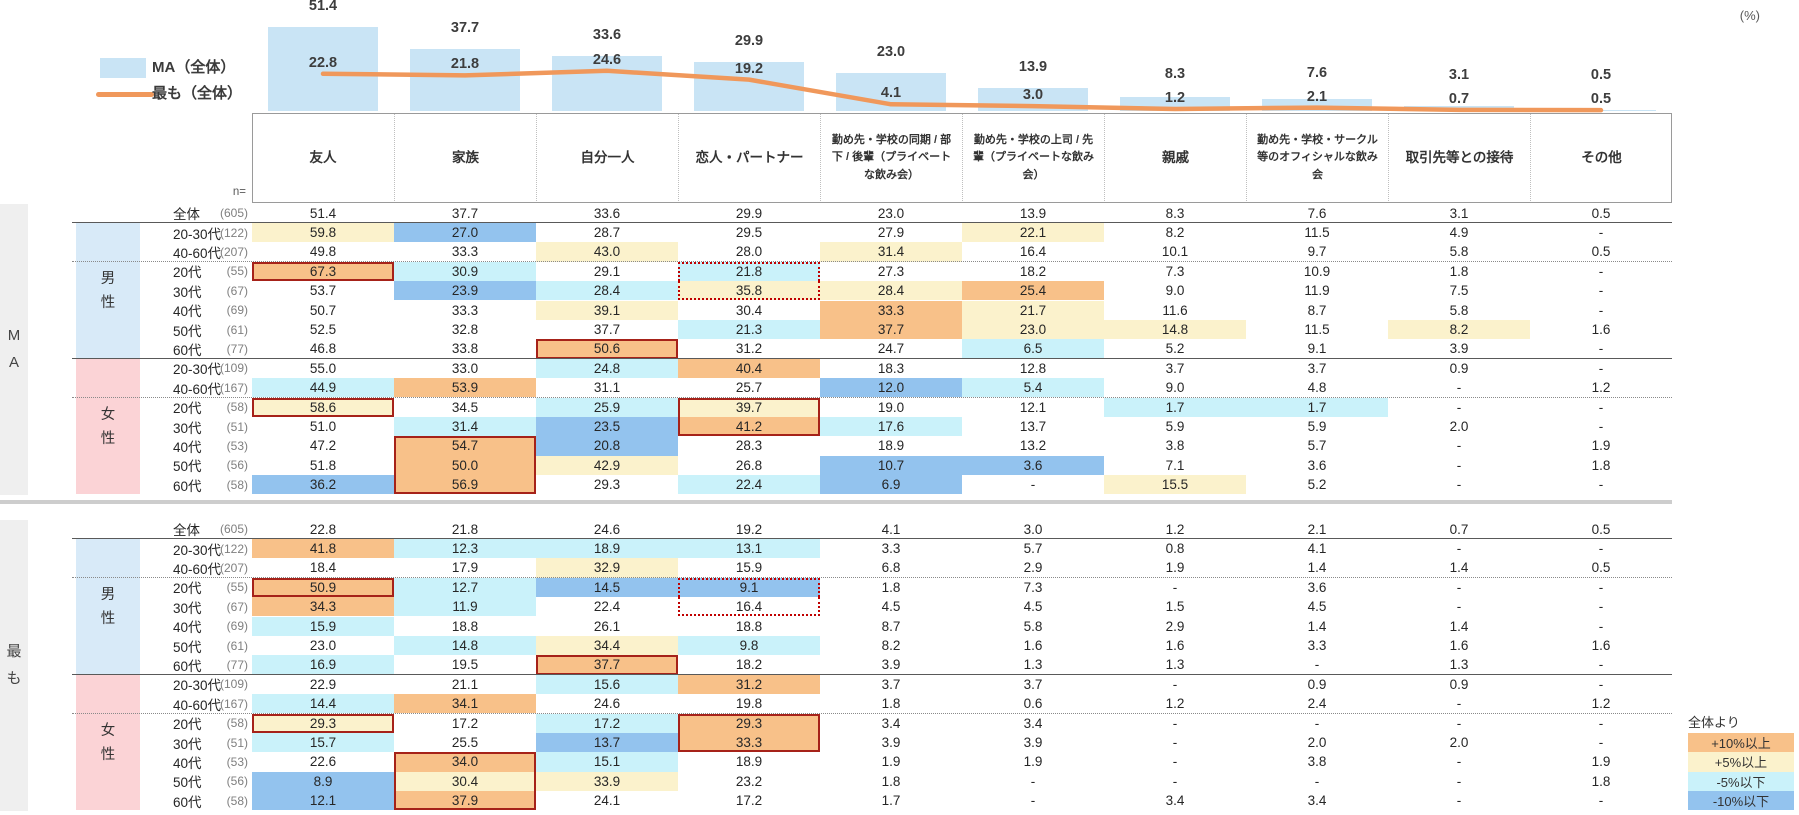  I want to click on cell-value: 50.7, so click(323, 310).